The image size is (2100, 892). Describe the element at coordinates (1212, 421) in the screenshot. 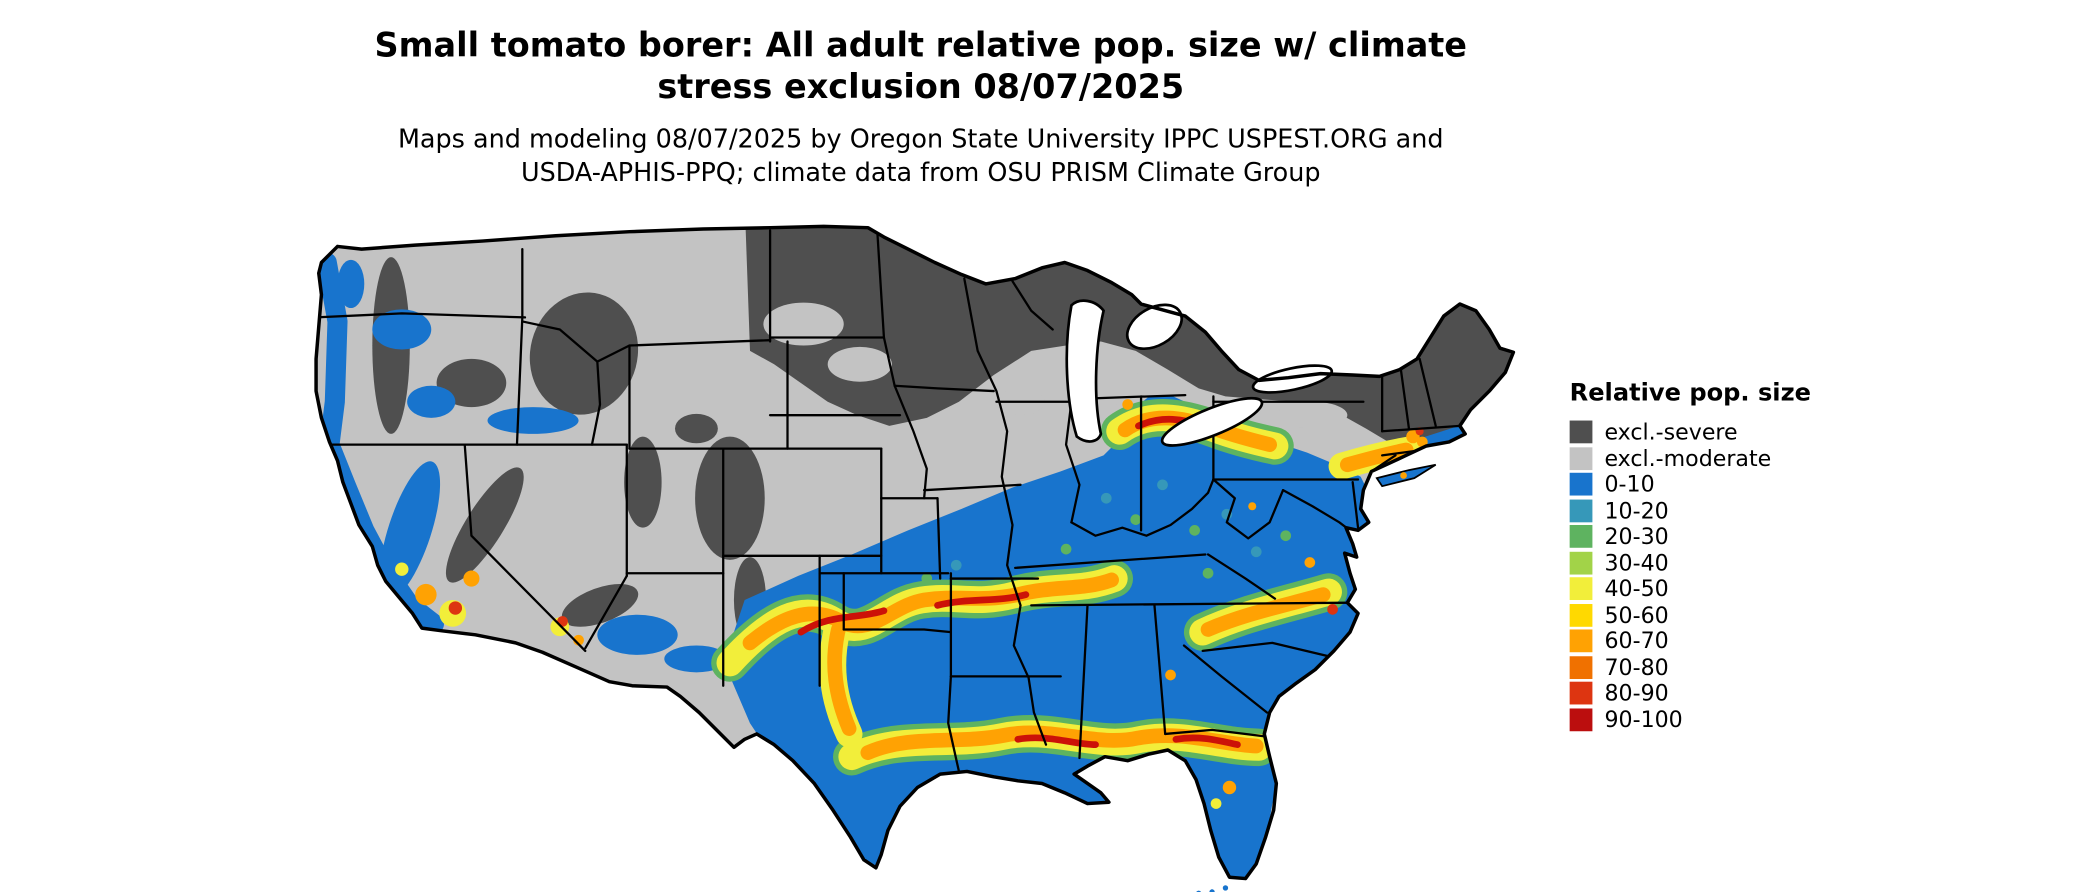

I see `lake-erie` at that location.